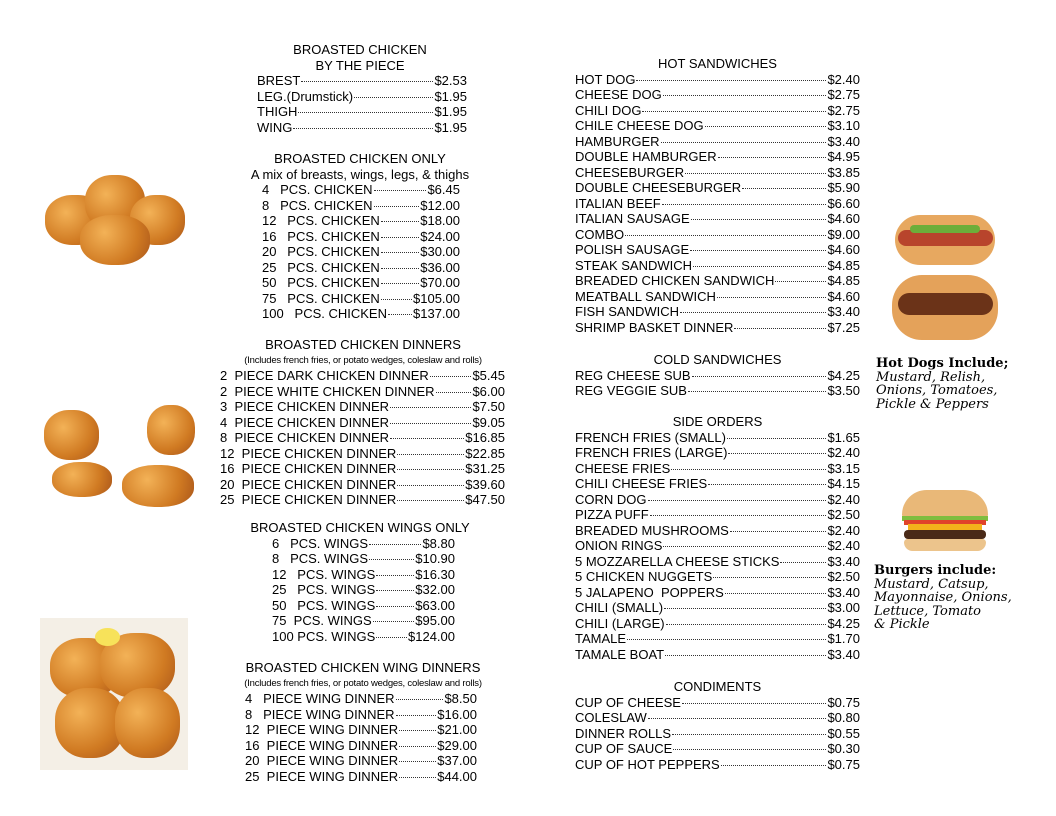  I want to click on menu-item: ONION RINGS $2.40, so click(717, 546).